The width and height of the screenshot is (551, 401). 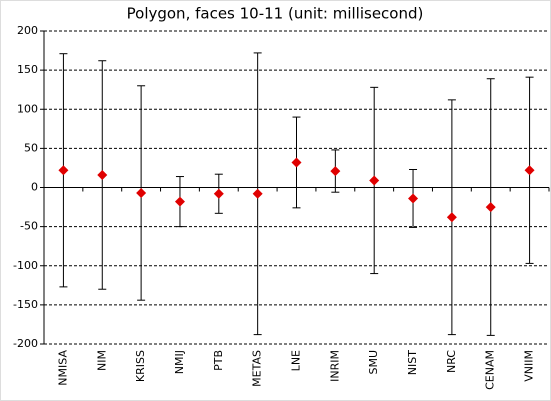 I want to click on x-tick-label: METAS, so click(x=257, y=368).